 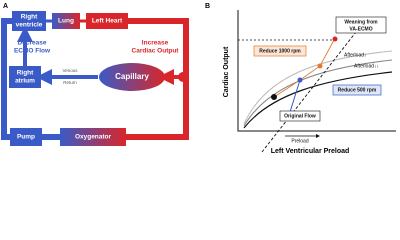 I want to click on label: Pump, so click(x=26, y=137).